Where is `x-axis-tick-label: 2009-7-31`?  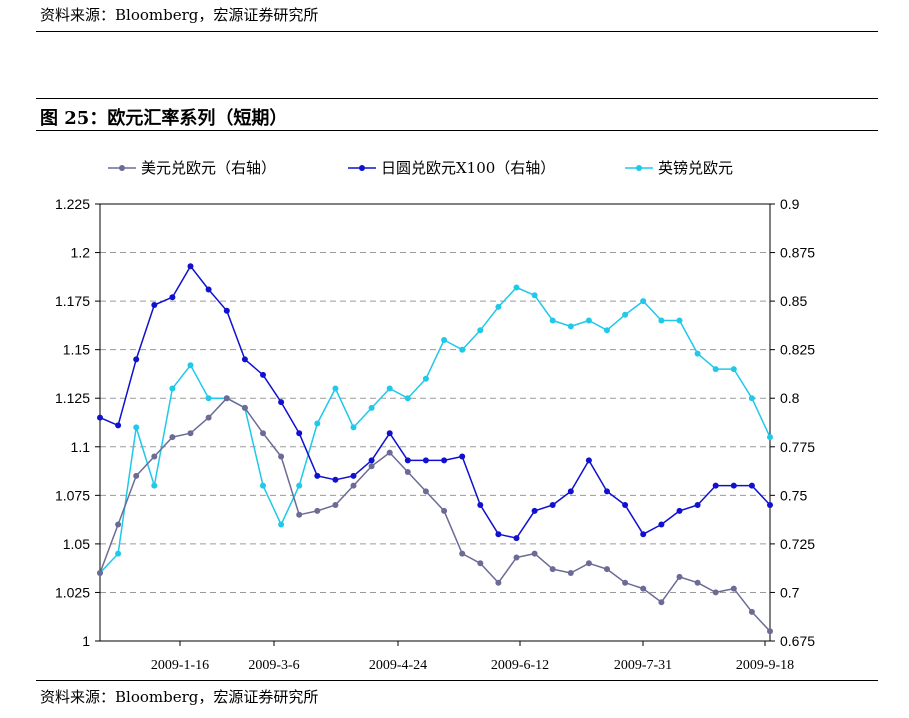 x-axis-tick-label: 2009-7-31 is located at coordinates (643, 665).